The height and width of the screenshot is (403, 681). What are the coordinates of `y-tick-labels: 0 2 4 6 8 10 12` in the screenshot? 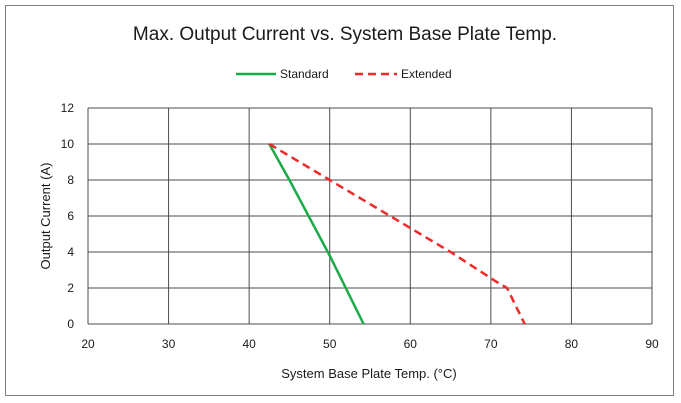 It's located at (68, 216).